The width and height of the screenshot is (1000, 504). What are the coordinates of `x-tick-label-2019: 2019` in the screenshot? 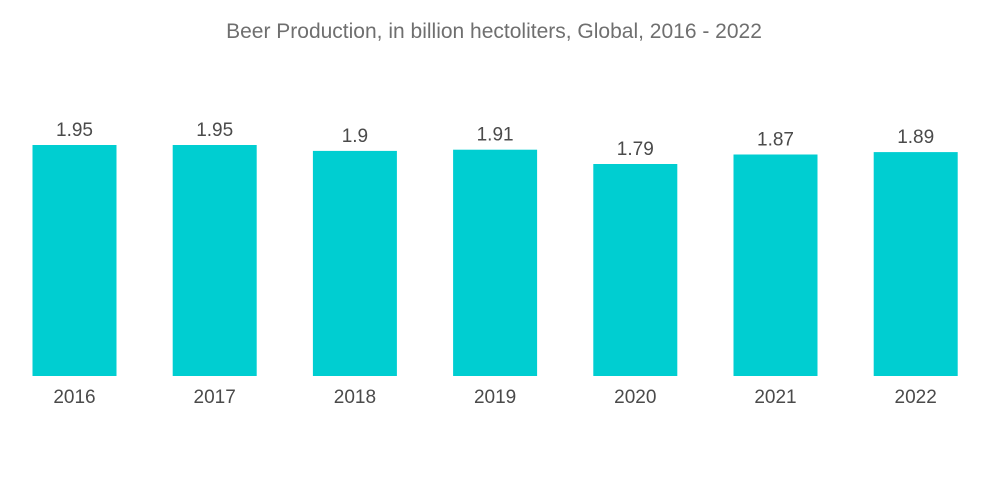 It's located at (495, 397).